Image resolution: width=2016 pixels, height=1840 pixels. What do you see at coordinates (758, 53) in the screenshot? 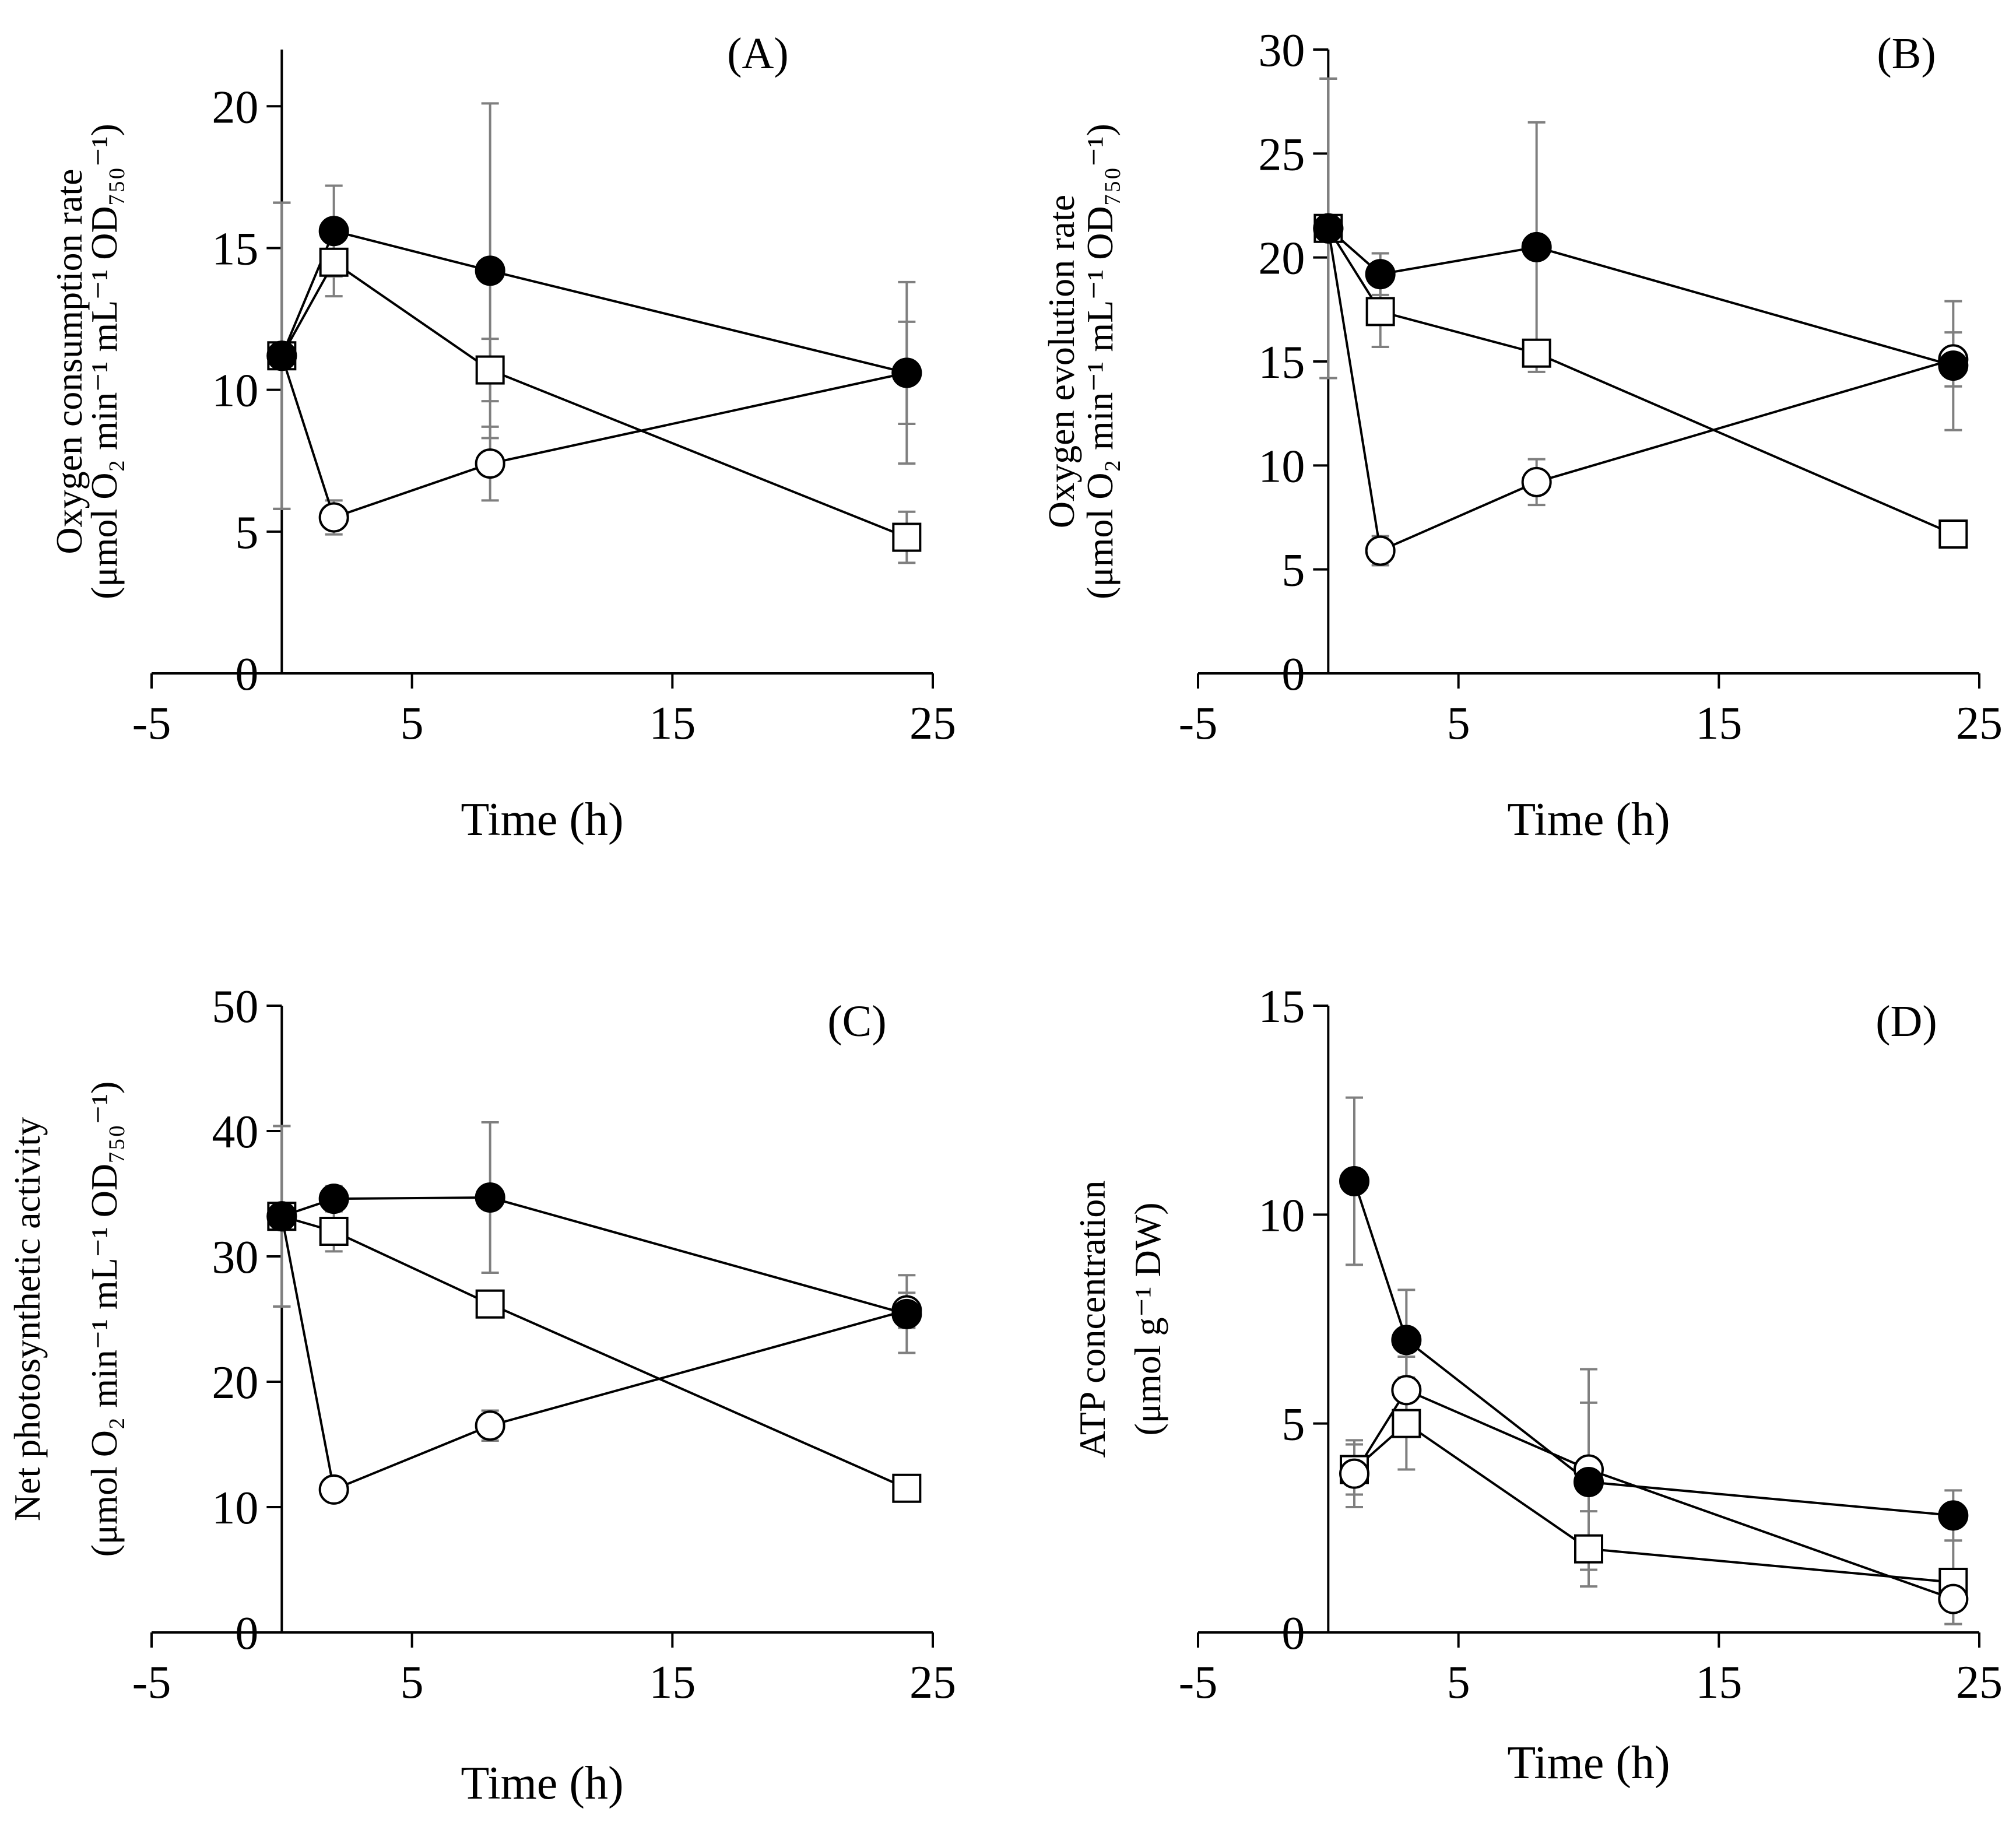
I see `panel-label: (A)` at bounding box center [758, 53].